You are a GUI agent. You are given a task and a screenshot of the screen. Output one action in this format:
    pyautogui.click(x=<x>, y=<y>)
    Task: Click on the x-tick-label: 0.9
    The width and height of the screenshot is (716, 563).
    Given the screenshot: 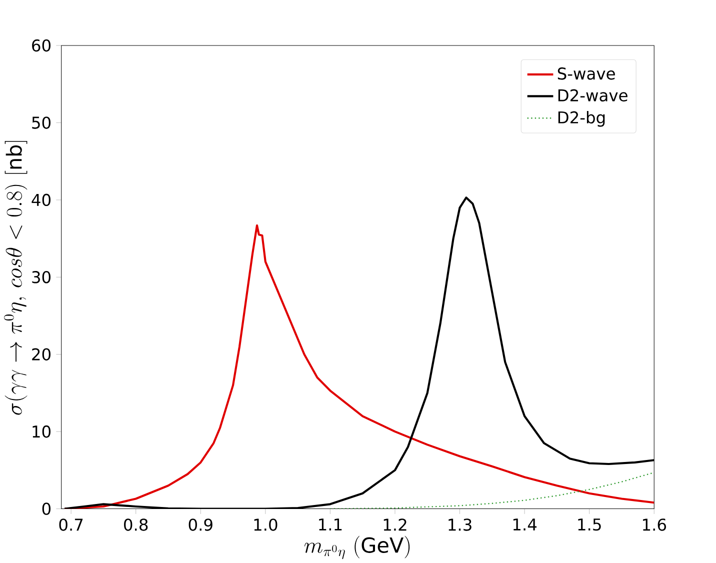 What is the action you would take?
    pyautogui.click(x=200, y=524)
    